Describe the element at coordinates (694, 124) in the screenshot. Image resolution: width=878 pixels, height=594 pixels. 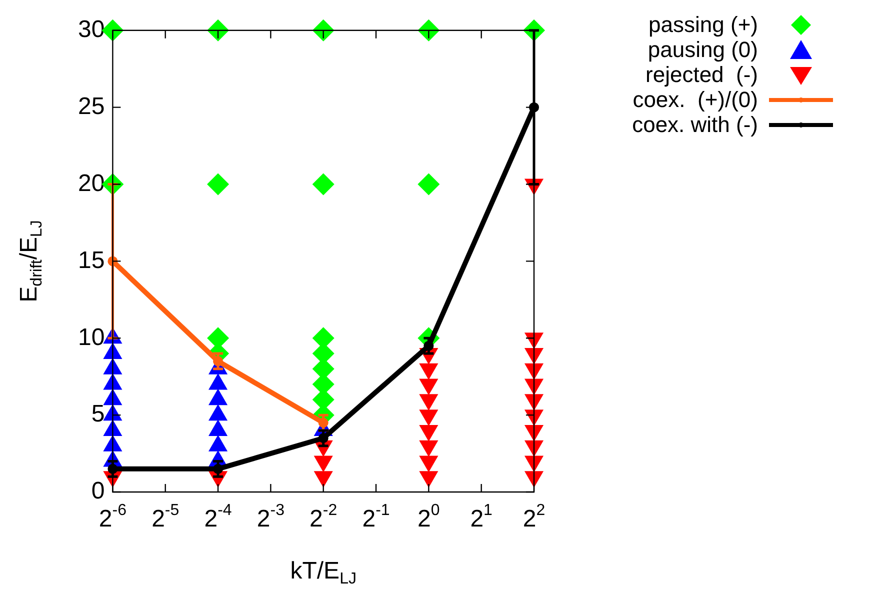
I see `legend-label: coex. with (-)` at that location.